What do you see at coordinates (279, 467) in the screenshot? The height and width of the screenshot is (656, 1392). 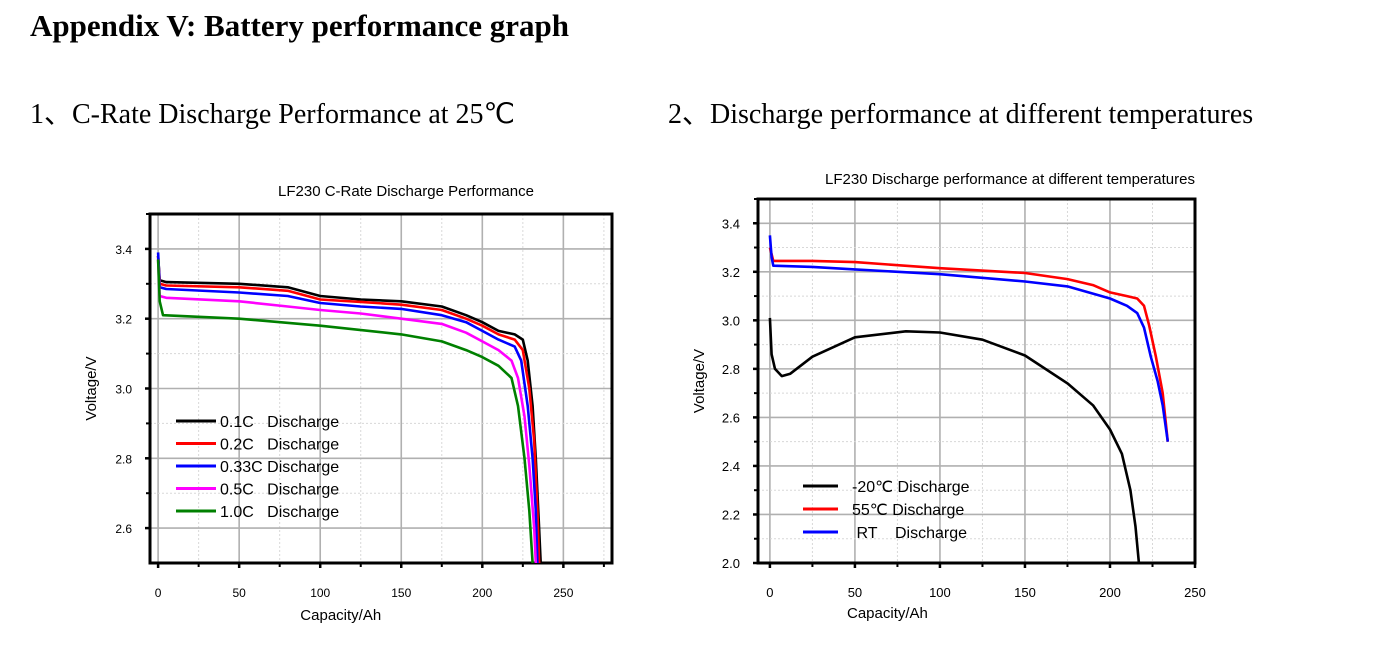 I see `legend-label: 0.33C Discharge` at bounding box center [279, 467].